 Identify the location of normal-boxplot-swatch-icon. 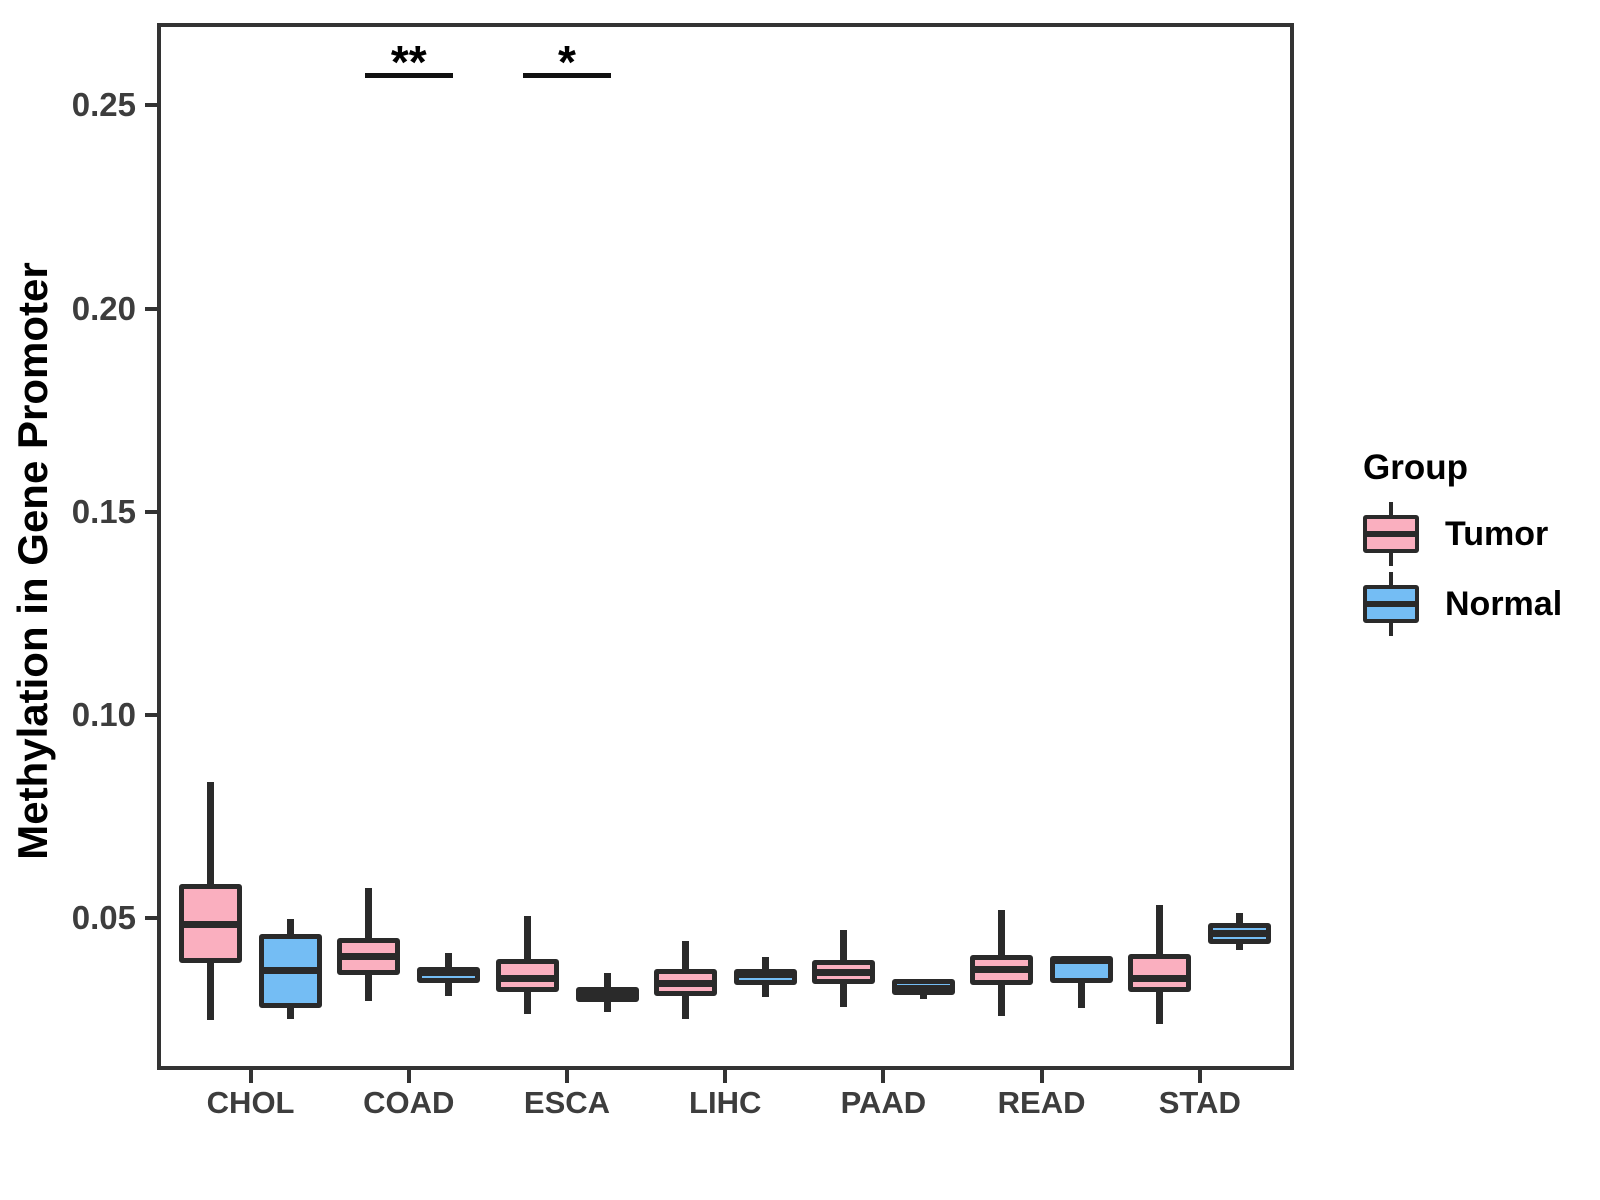
(1391, 604).